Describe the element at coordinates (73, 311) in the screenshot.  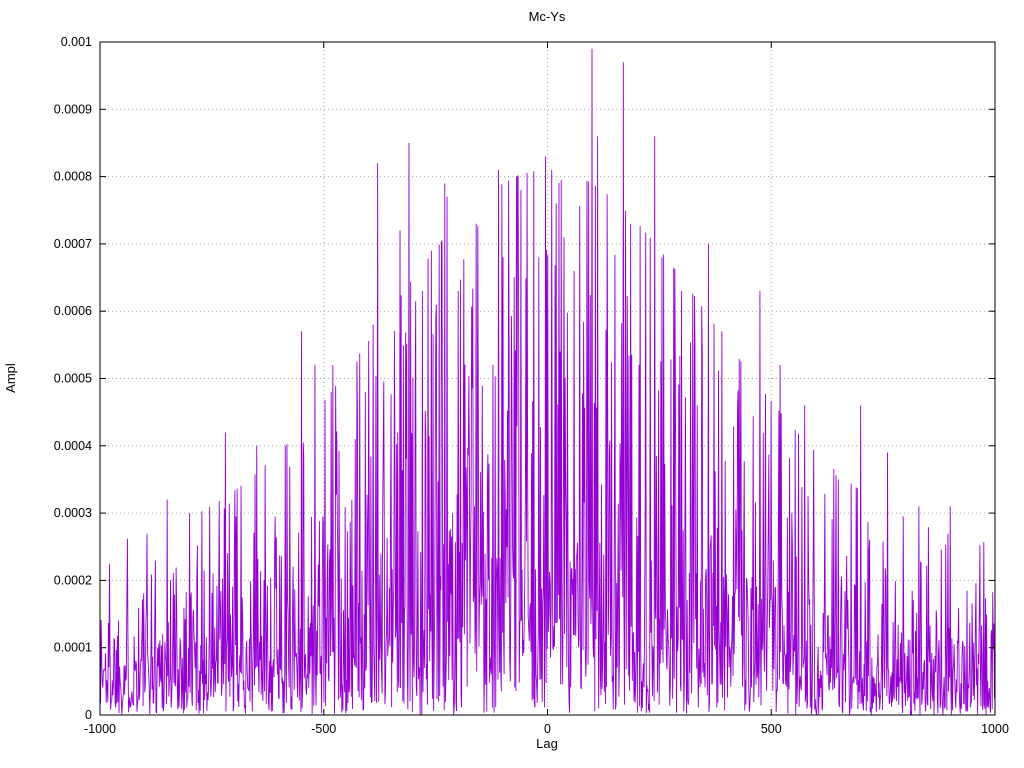
I see `y-tick-label: 0.0006` at that location.